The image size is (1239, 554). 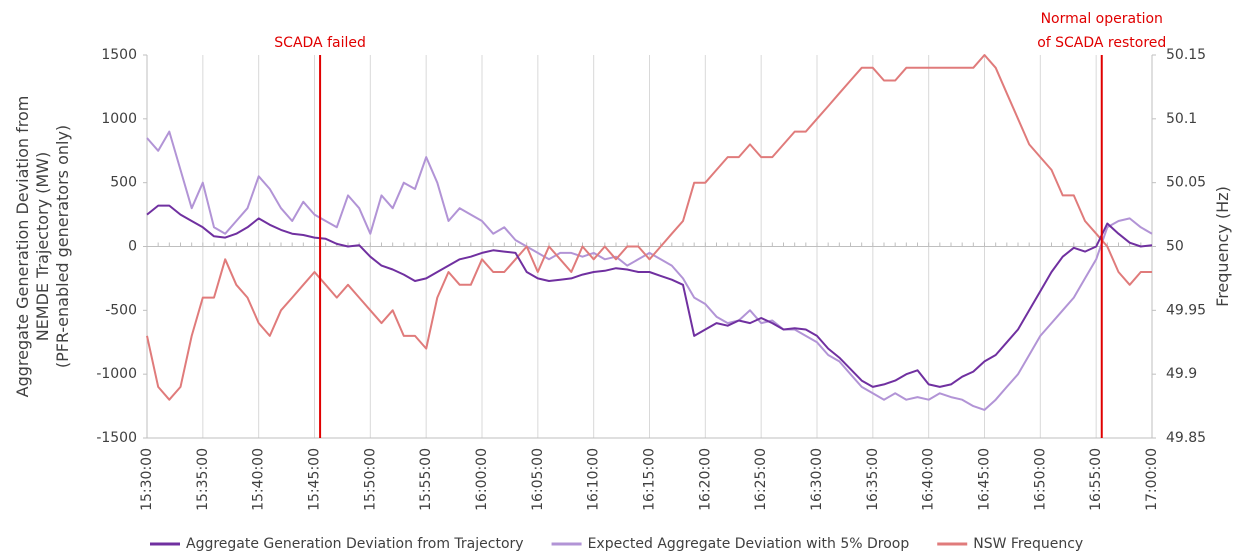 What do you see at coordinates (123, 183) in the screenshot?
I see `y-tick-label: 500` at bounding box center [123, 183].